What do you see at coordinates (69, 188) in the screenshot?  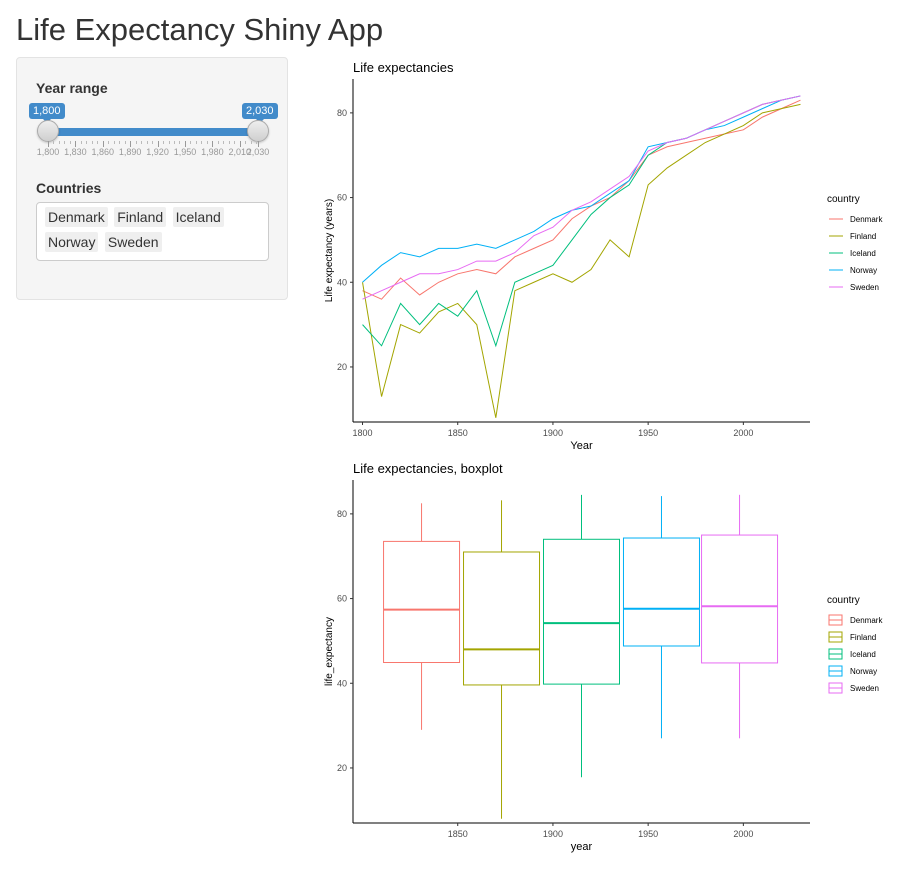 I see `countries-label: Countries` at bounding box center [69, 188].